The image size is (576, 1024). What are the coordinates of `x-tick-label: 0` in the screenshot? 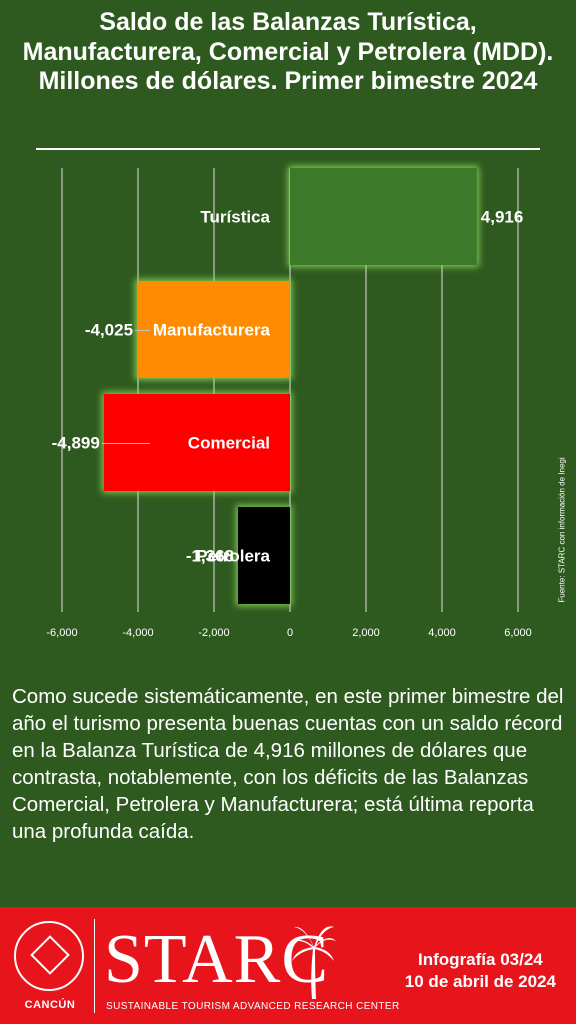 It's located at (290, 633).